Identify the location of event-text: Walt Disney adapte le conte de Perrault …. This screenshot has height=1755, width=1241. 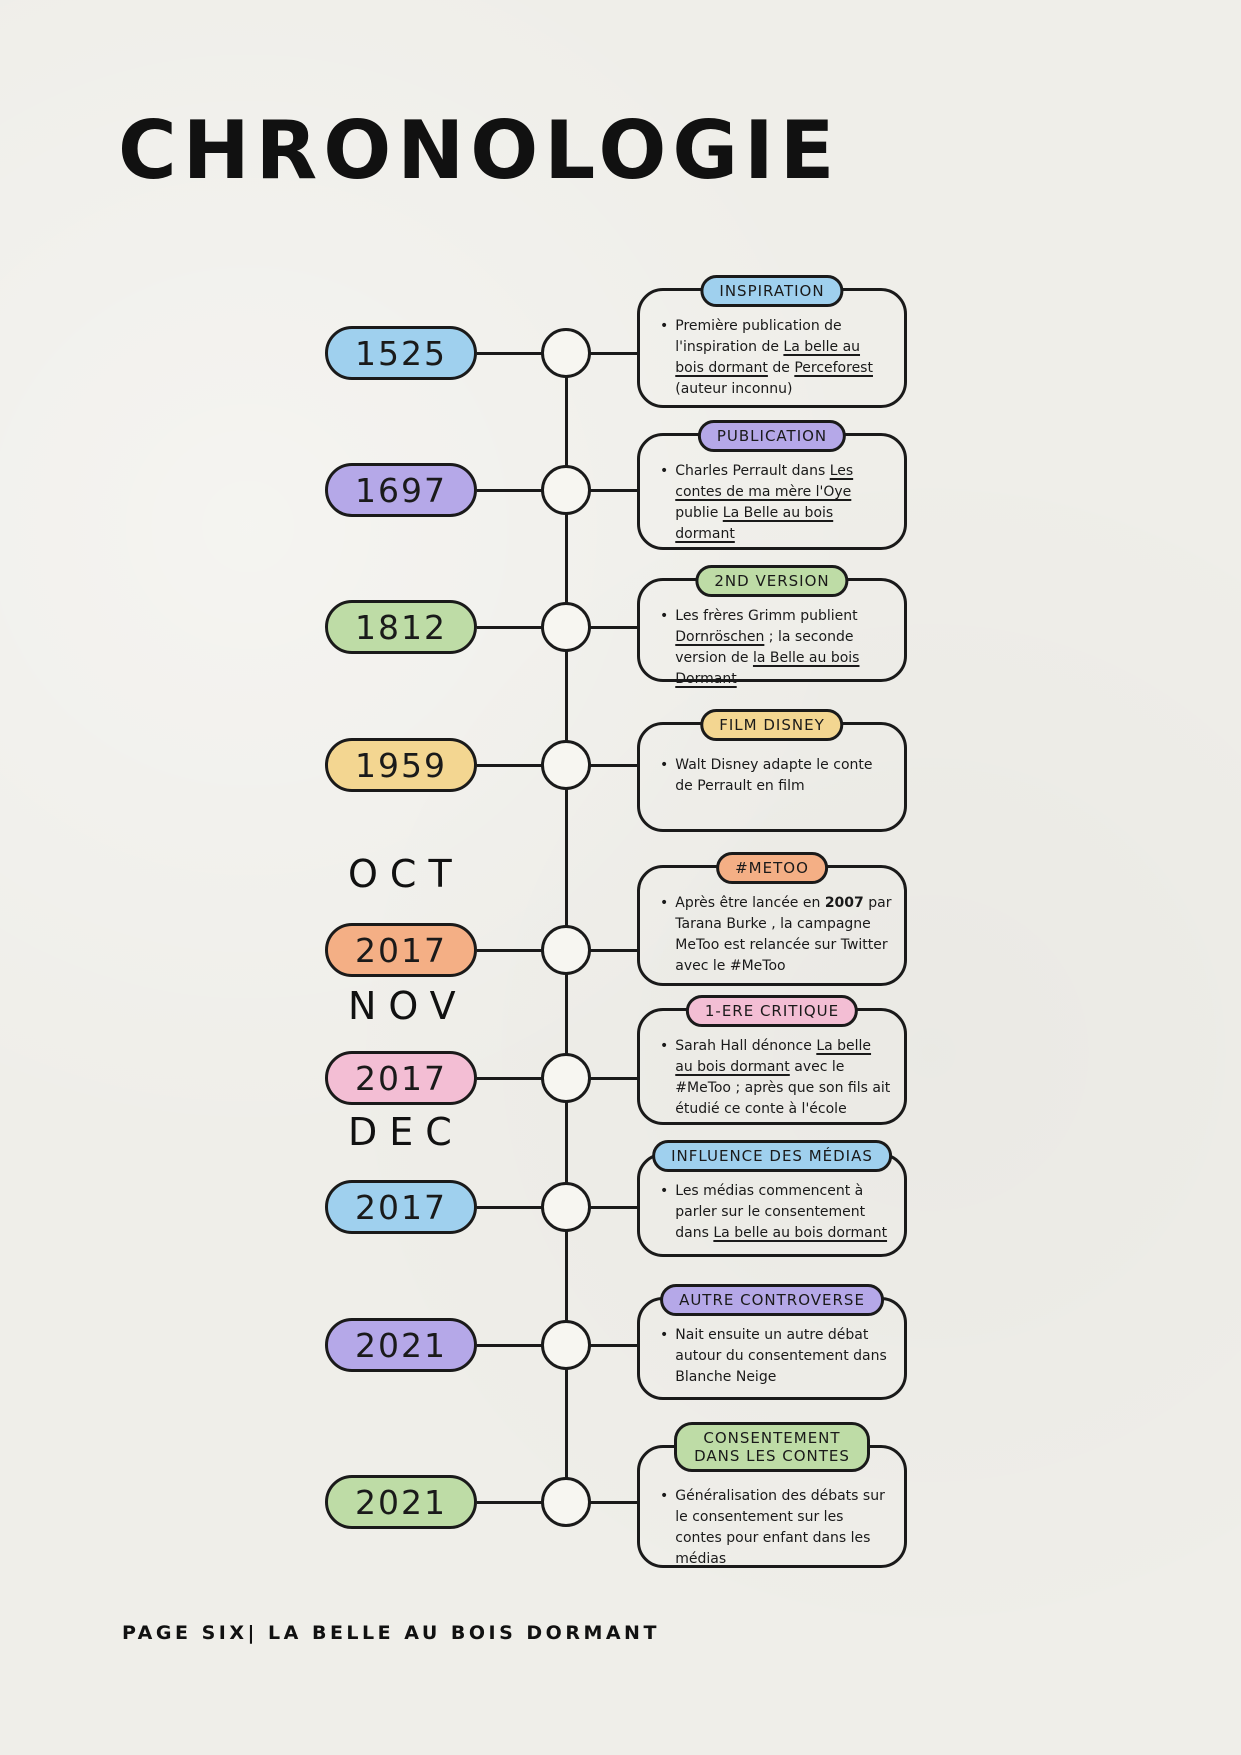
(774, 775).